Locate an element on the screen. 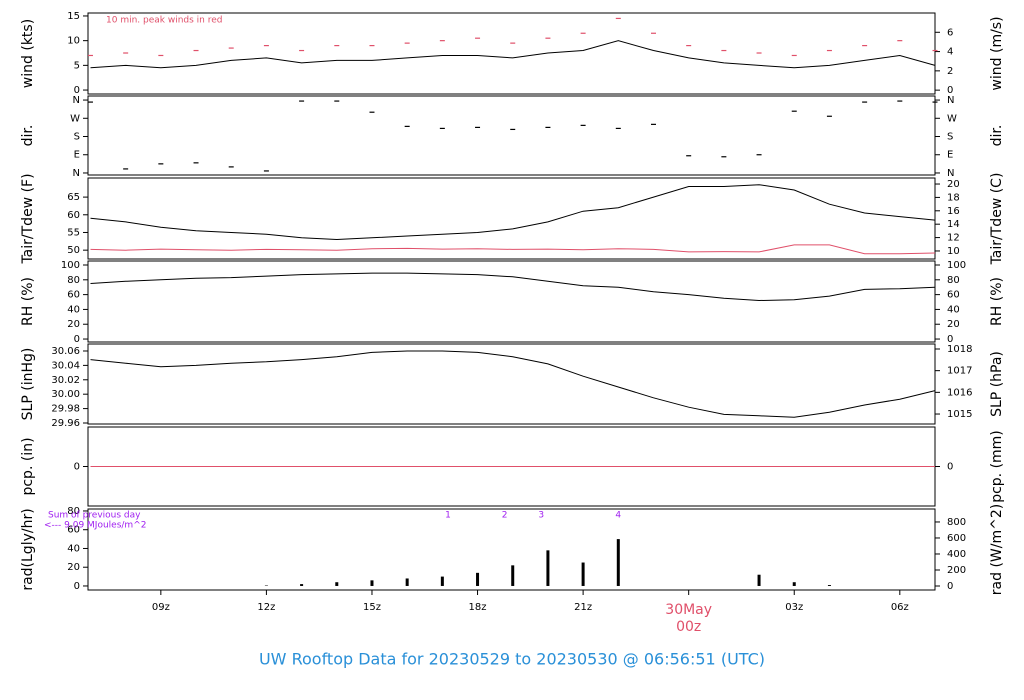 The height and width of the screenshot is (700, 1024). y2-tick-label: 400 is located at coordinates (956, 554).